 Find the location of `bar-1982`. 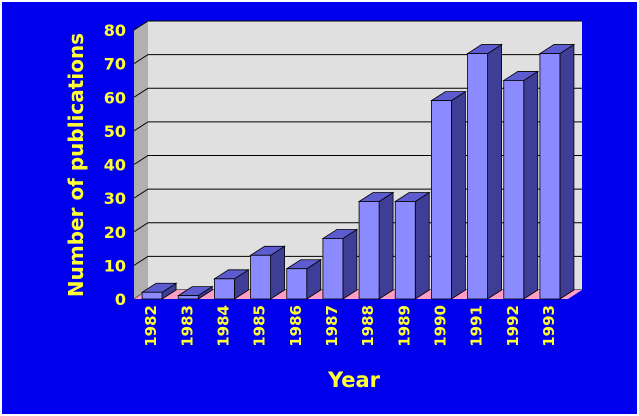

bar-1982 is located at coordinates (159, 291).